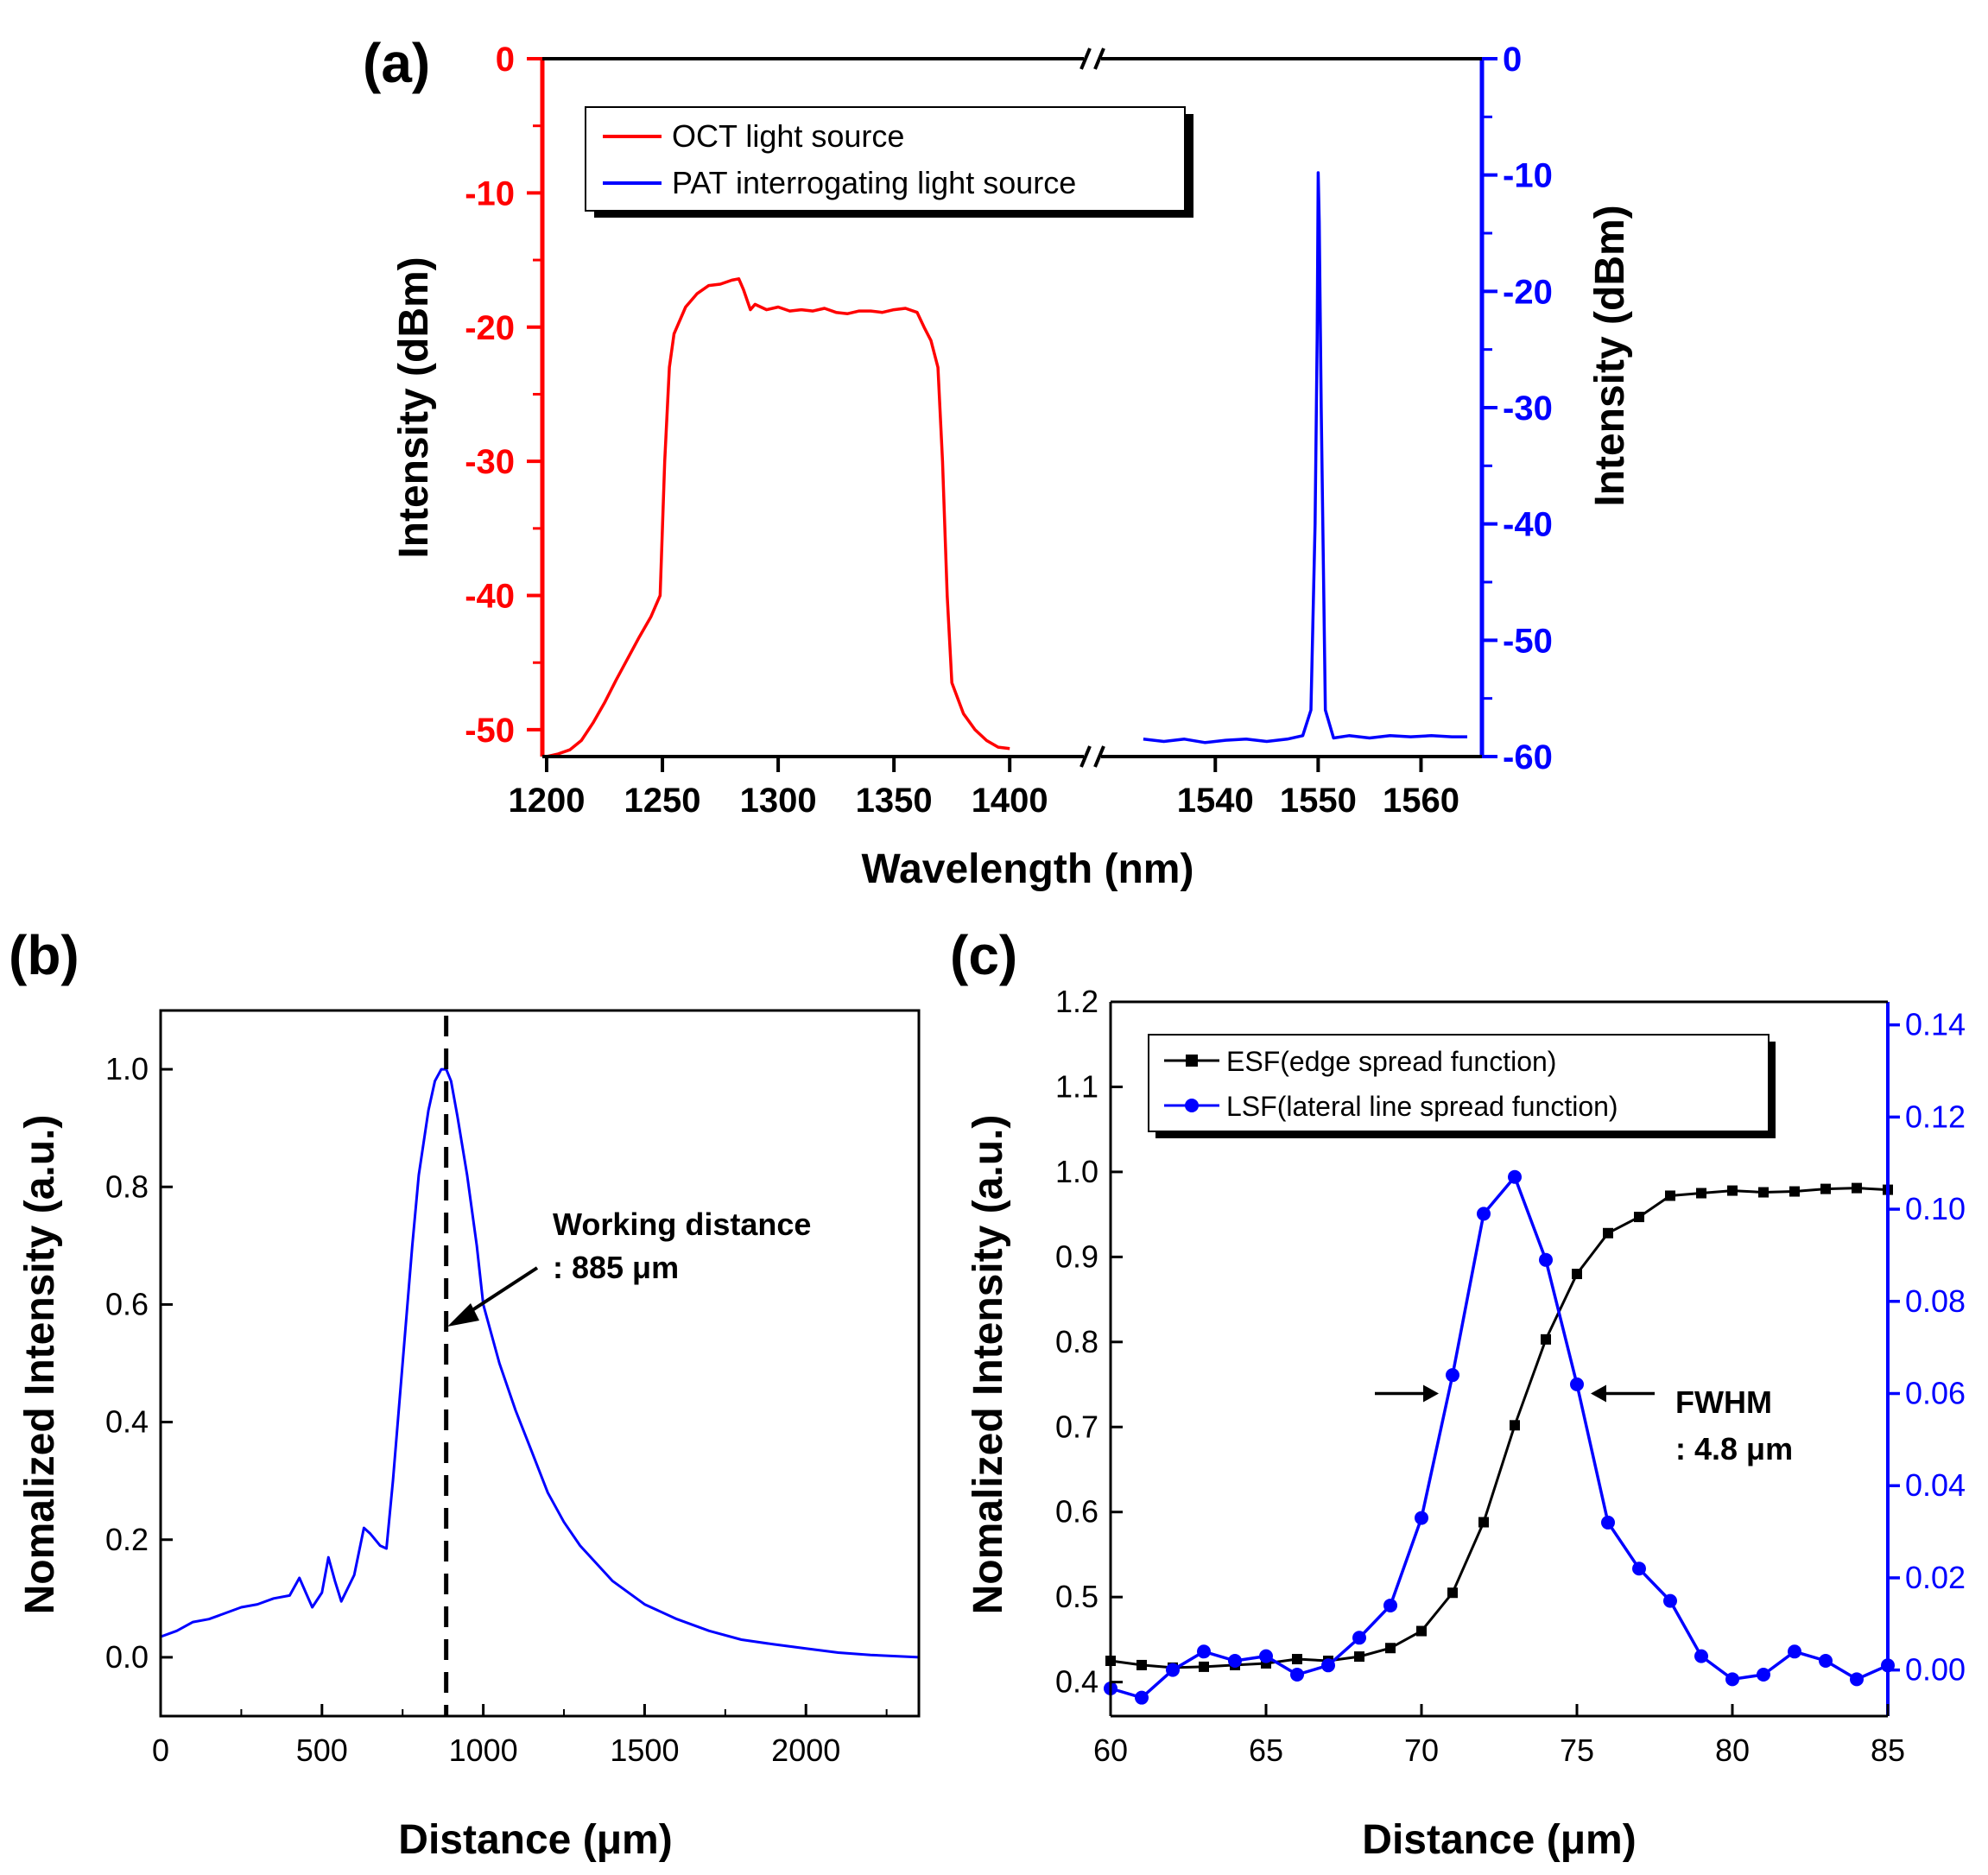 This screenshot has width=1988, height=1875. What do you see at coordinates (1528, 525) in the screenshot?
I see `right-y-tick-label: -40` at bounding box center [1528, 525].